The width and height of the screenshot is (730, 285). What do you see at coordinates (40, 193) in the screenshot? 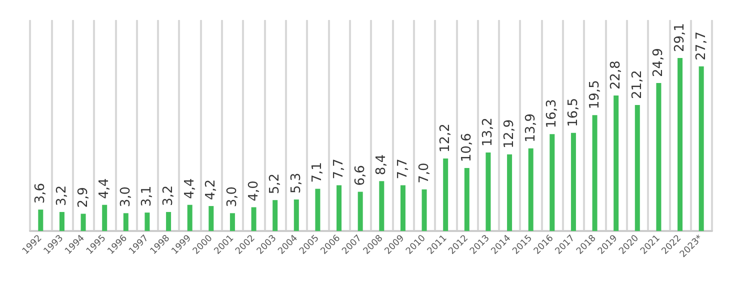
I see `data-label: 3,6` at bounding box center [40, 193].